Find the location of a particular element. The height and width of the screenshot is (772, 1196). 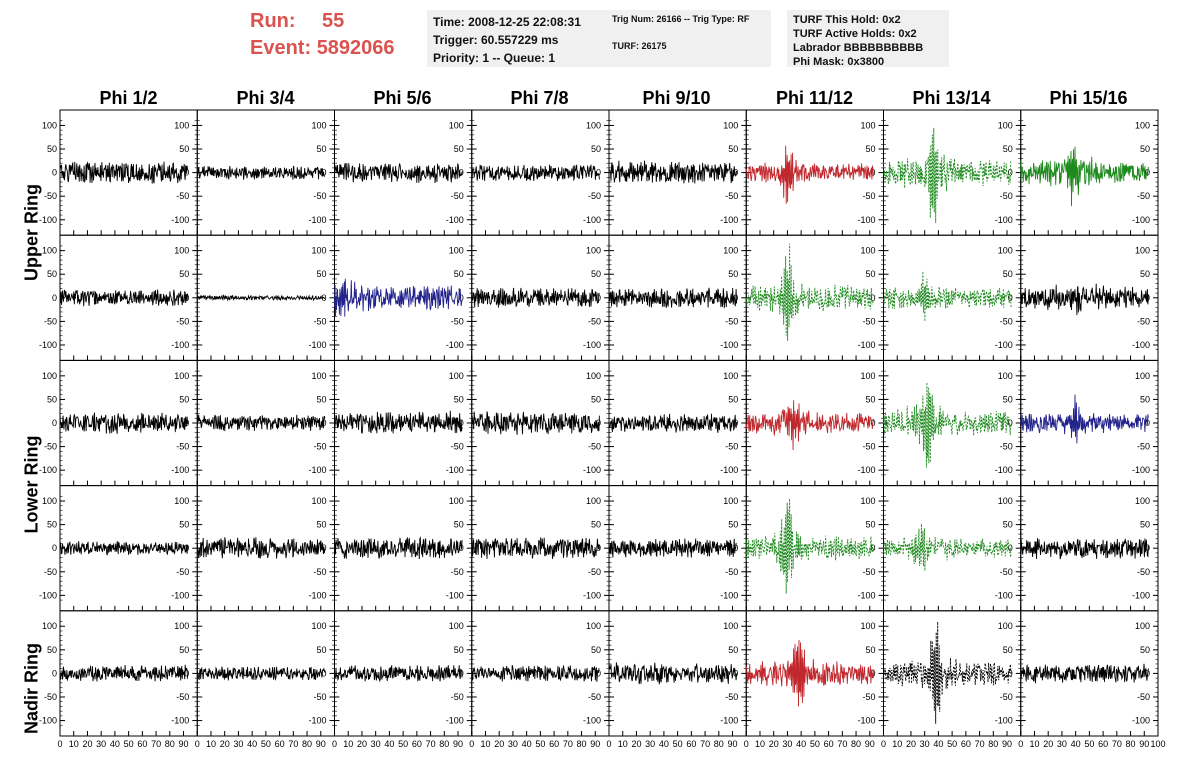

waveform-r0-c2 is located at coordinates (398, 173).